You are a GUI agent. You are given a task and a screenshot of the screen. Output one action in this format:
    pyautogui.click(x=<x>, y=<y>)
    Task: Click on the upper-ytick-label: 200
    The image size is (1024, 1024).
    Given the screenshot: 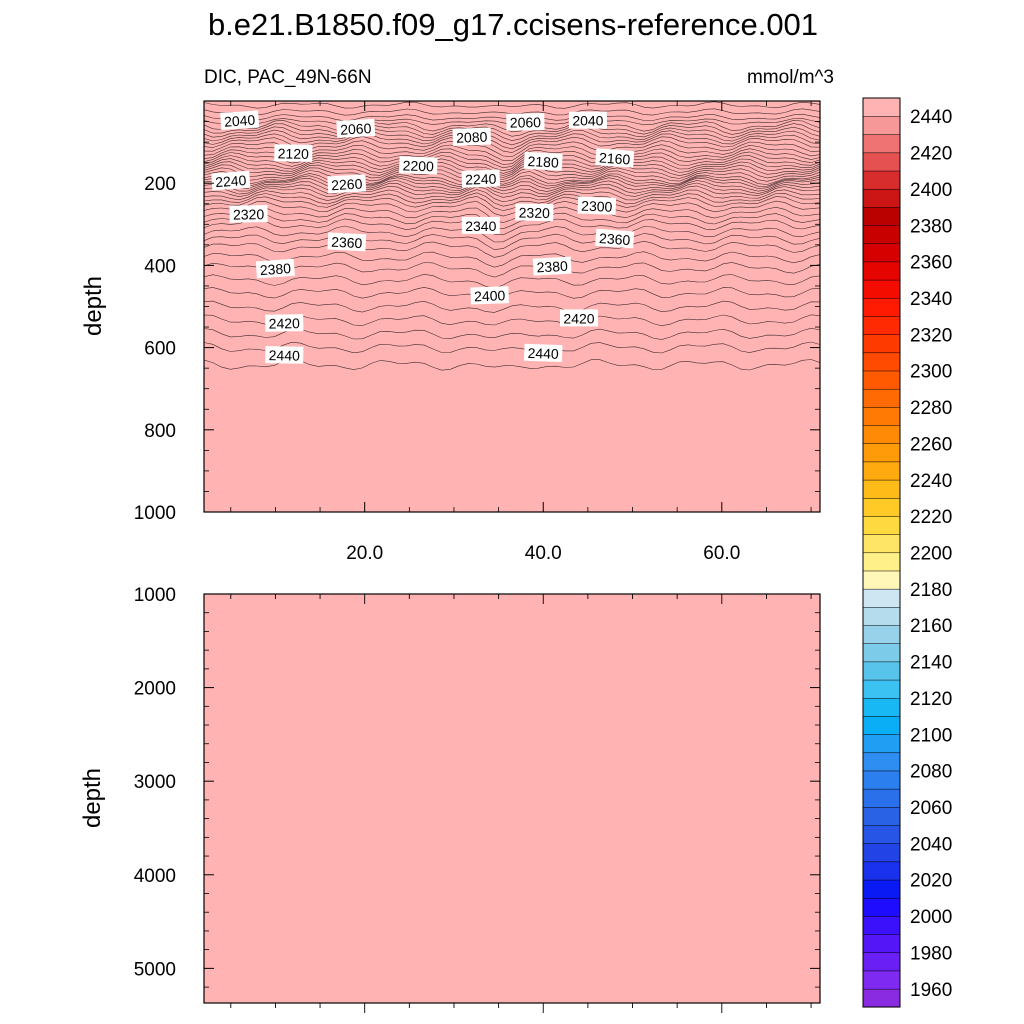 What is the action you would take?
    pyautogui.click(x=160, y=184)
    